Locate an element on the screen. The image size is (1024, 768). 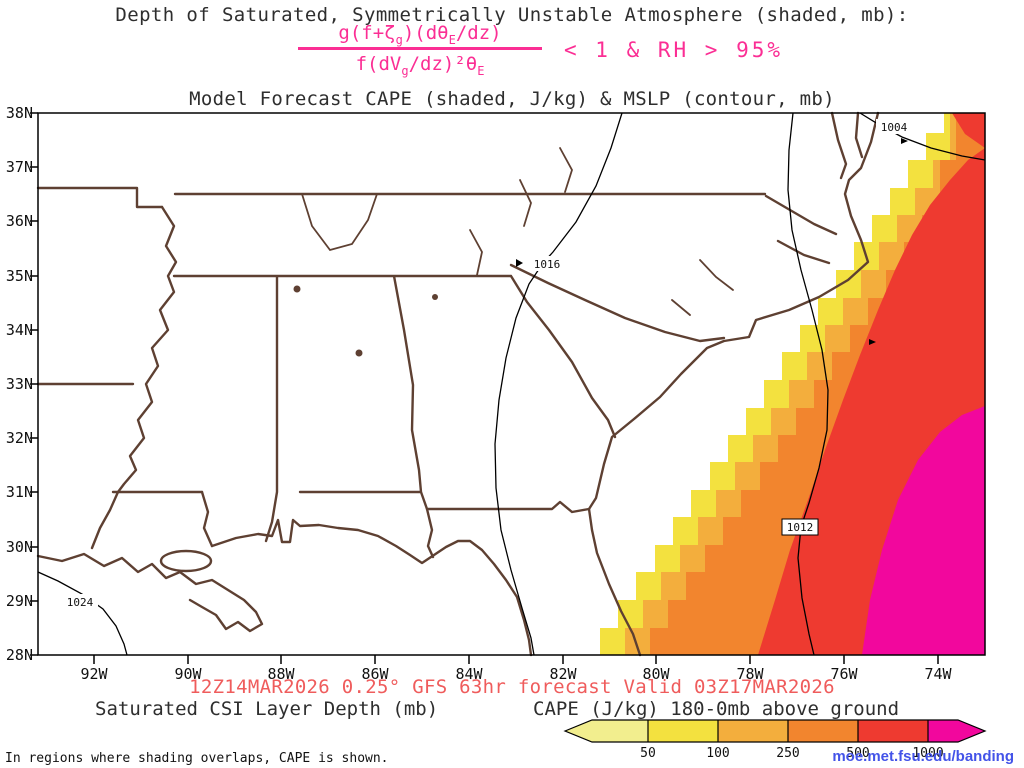
lon-tick-label: 90W is located at coordinates (188, 674).